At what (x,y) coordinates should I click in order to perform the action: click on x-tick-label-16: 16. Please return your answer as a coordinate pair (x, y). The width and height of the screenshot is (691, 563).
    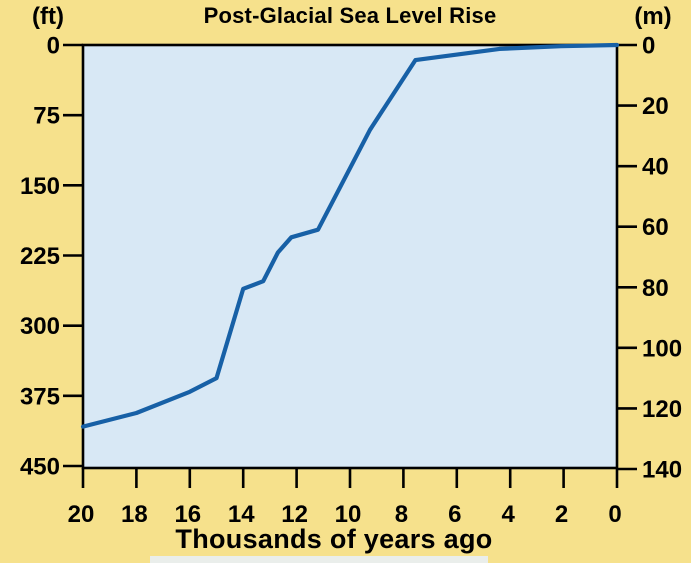
    Looking at the image, I should click on (187, 514).